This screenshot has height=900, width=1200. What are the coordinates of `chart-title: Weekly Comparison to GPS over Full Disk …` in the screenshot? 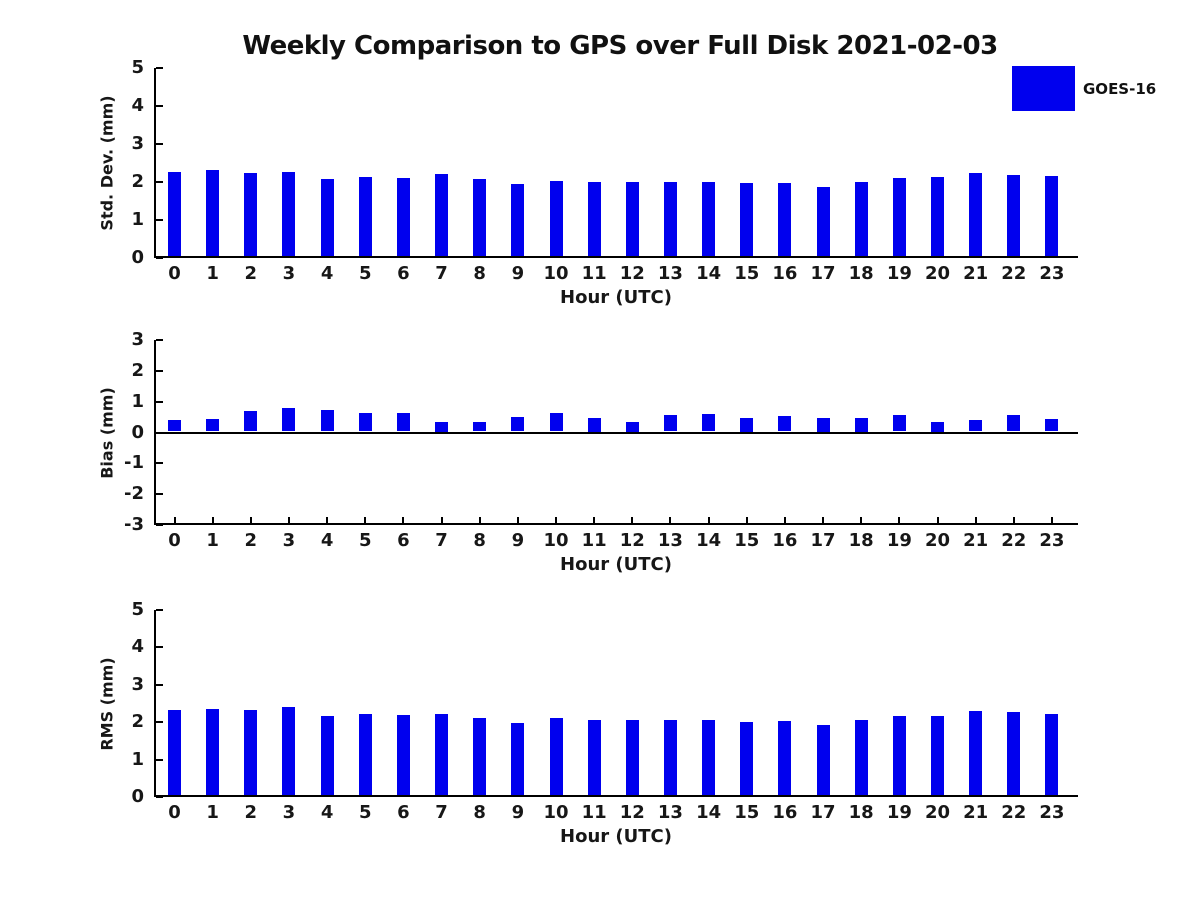 It's located at (620, 46).